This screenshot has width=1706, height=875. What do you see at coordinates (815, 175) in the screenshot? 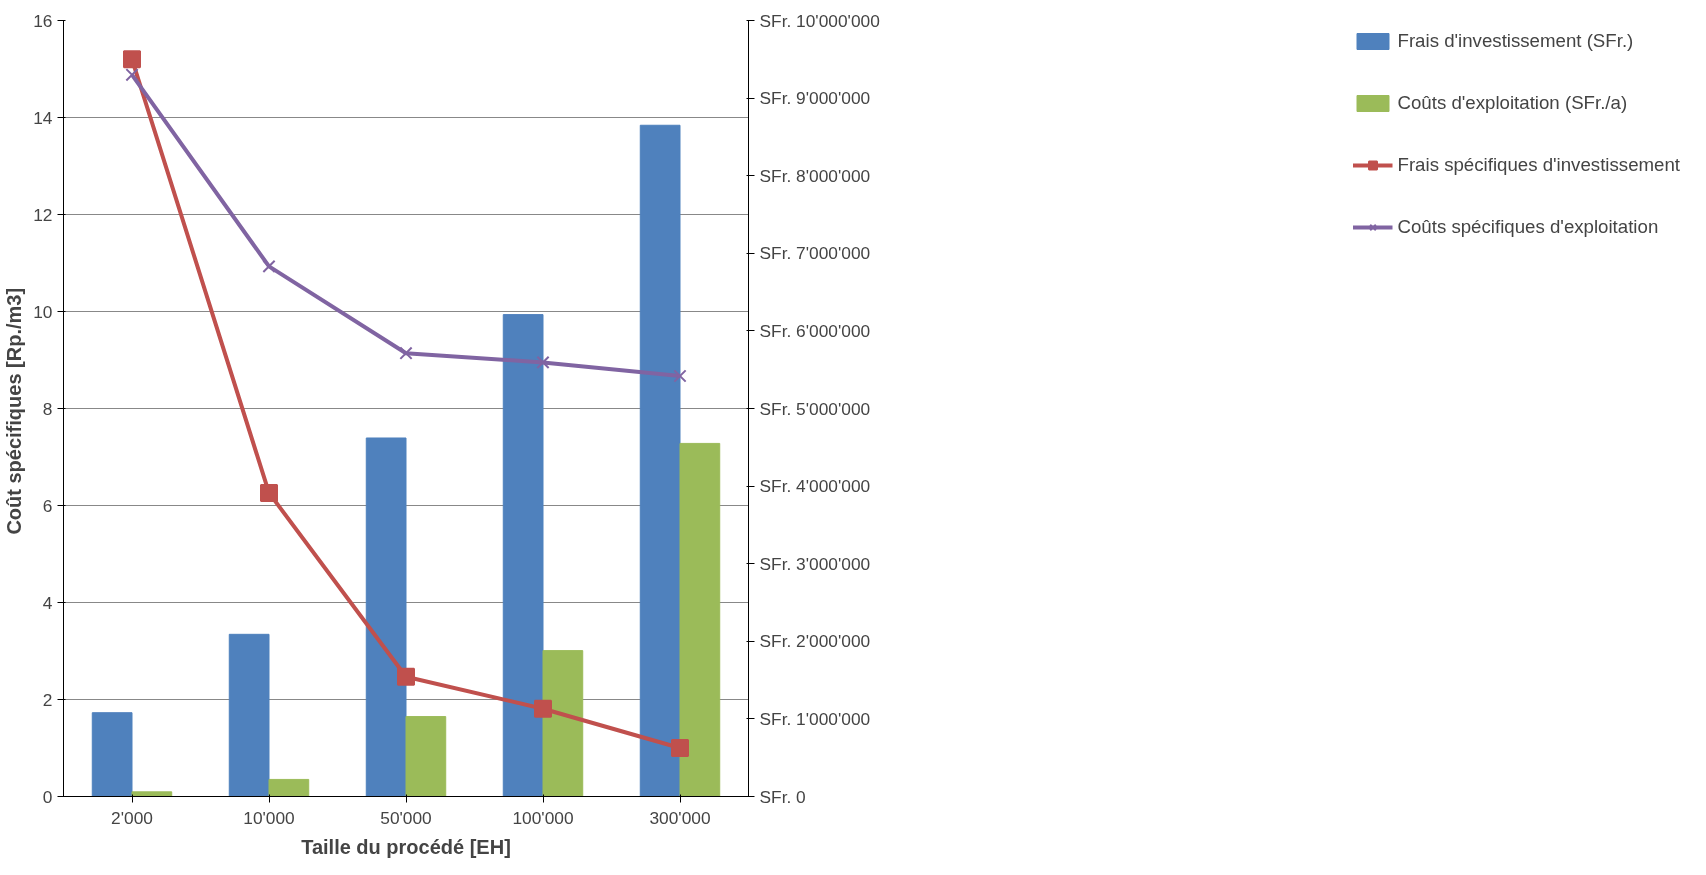
I see `y2-tick-label: SFr. 8'000'000` at bounding box center [815, 175].